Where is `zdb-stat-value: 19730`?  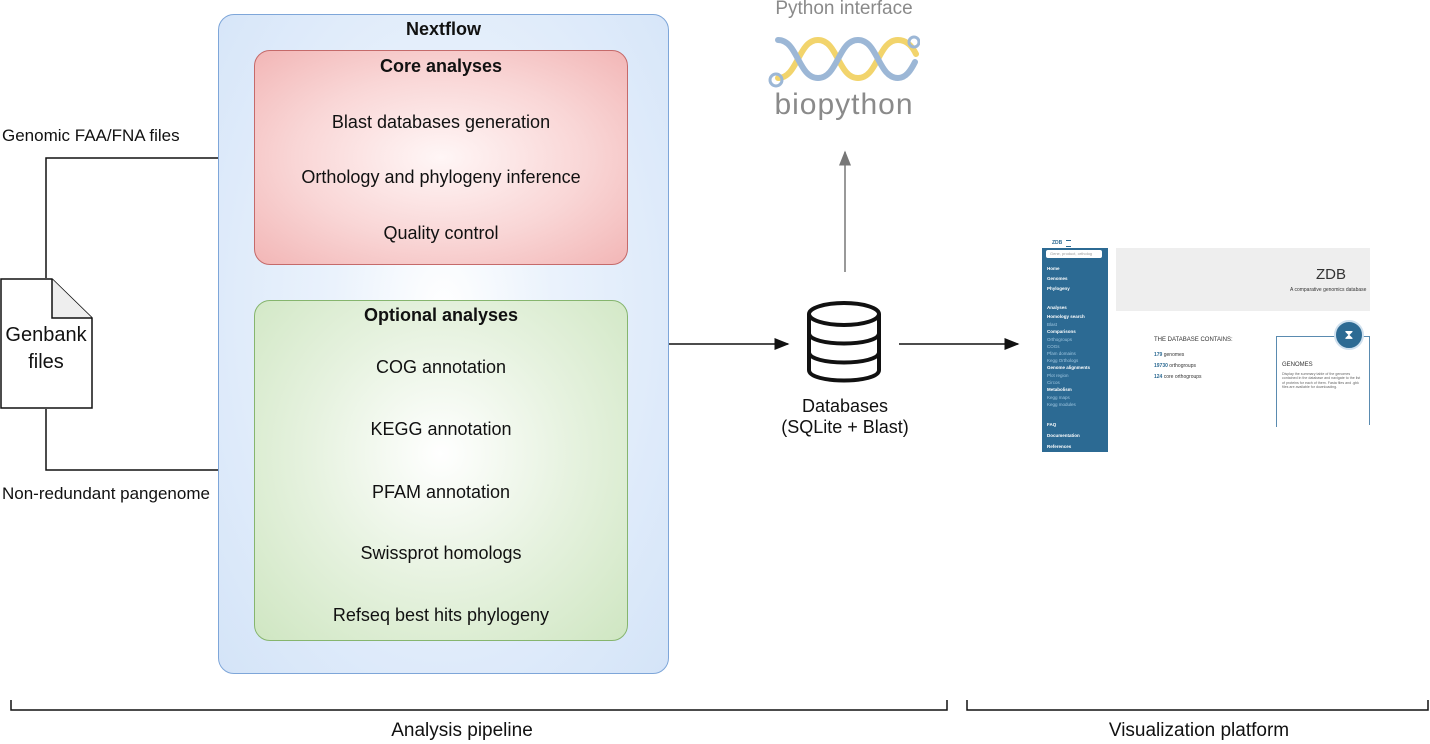 zdb-stat-value: 19730 is located at coordinates (1161, 366).